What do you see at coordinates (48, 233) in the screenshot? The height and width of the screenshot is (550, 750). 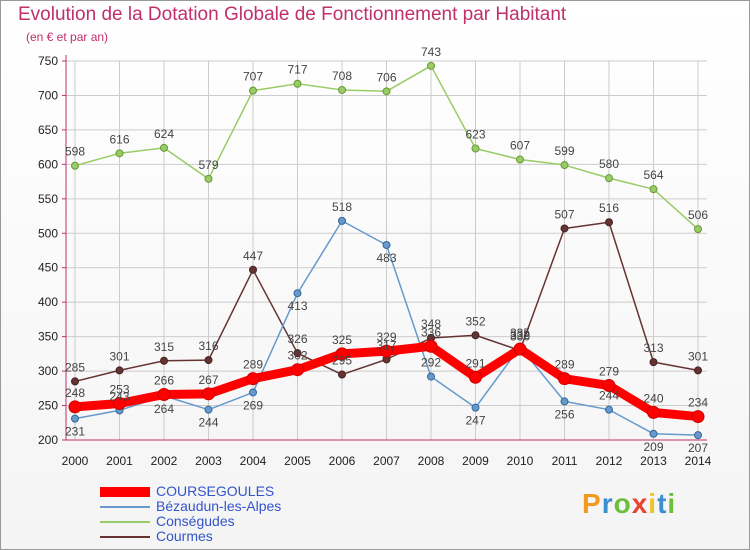 I see `y-tick-label: 500` at bounding box center [48, 233].